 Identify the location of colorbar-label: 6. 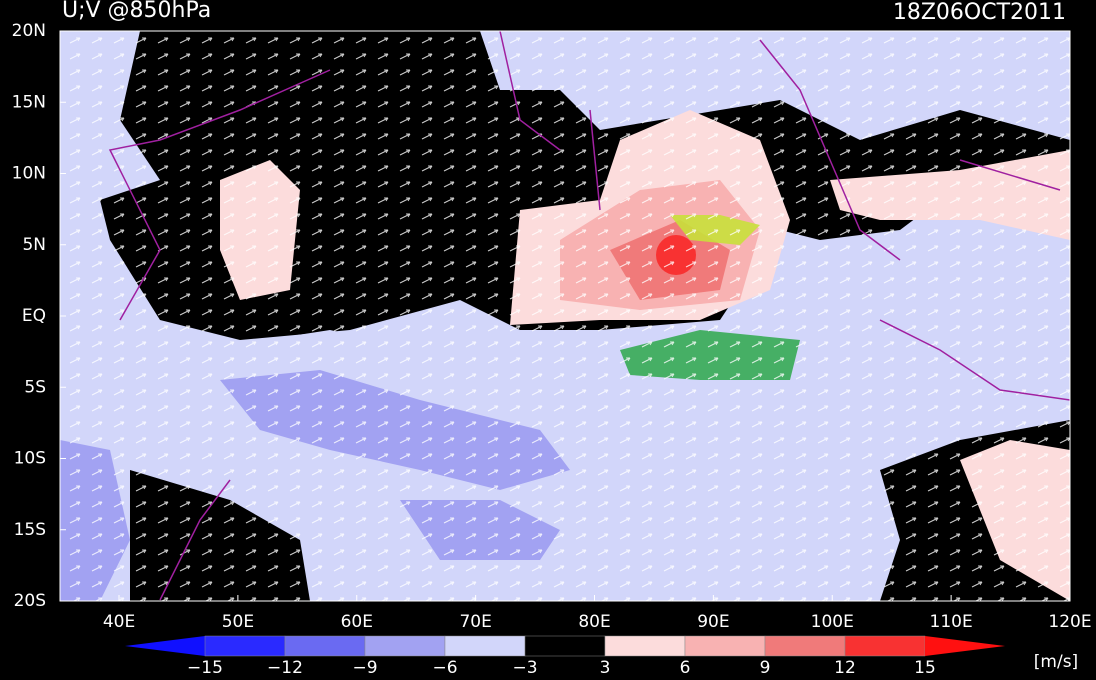
(685, 668).